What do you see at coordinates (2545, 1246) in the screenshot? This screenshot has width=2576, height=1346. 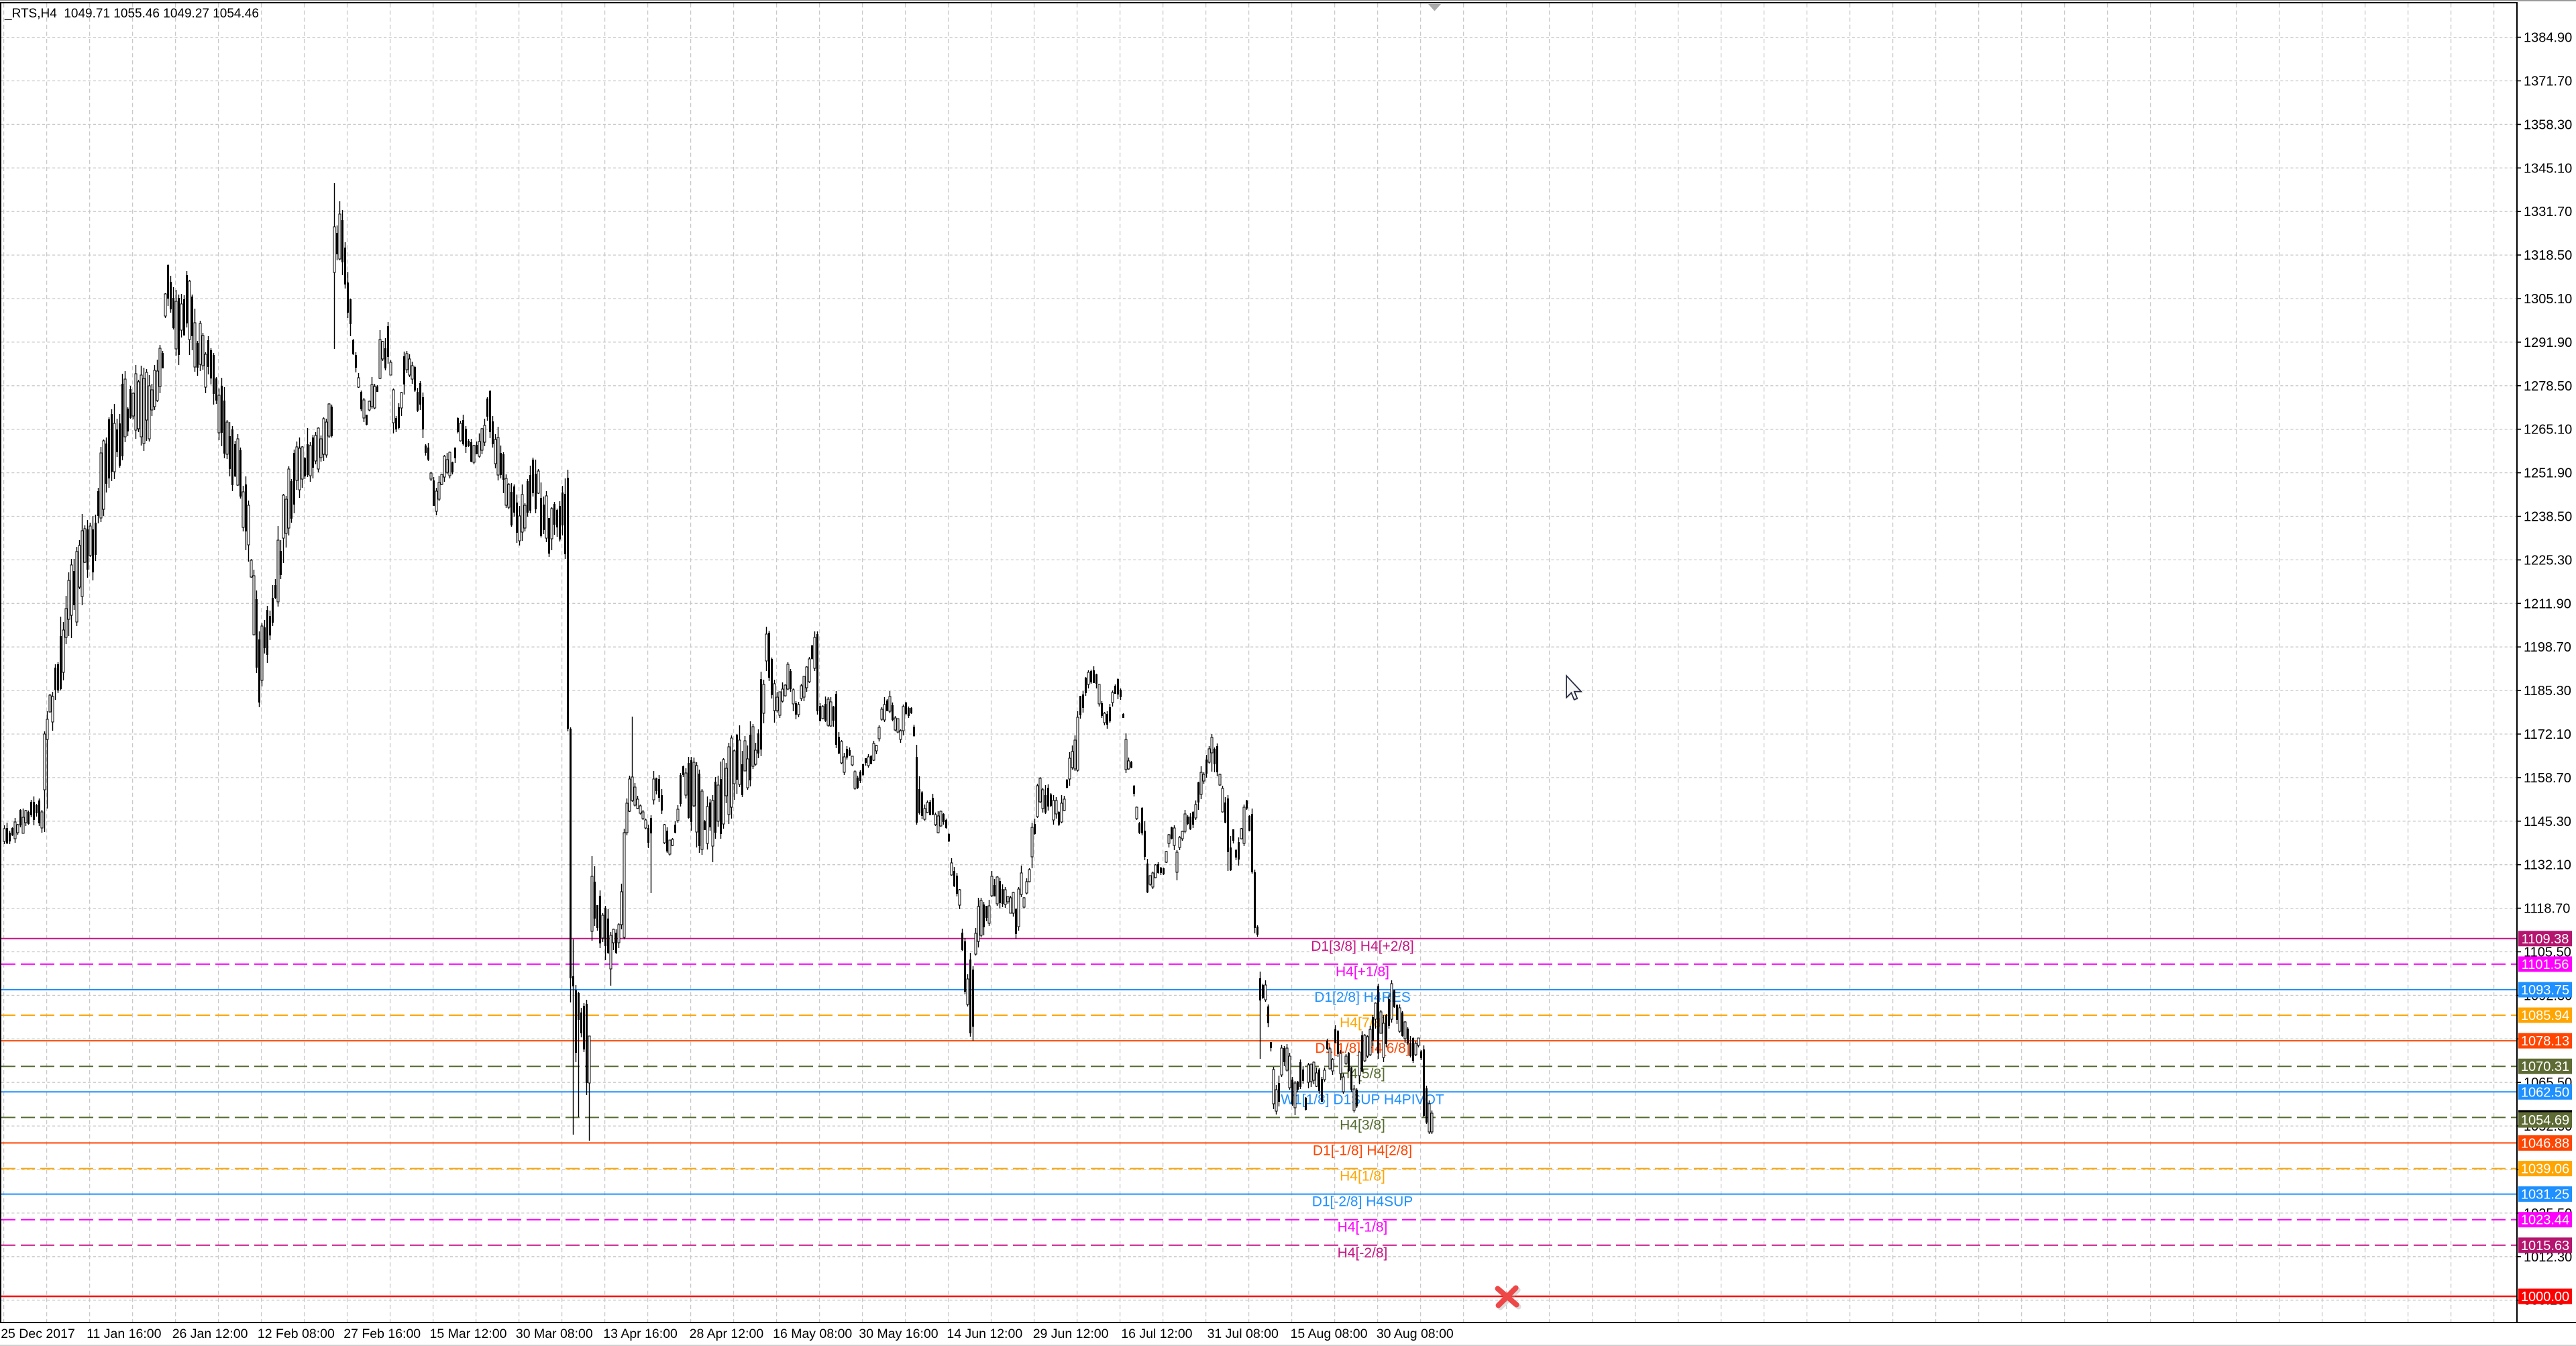 I see `svg-text: 1015.63` at bounding box center [2545, 1246].